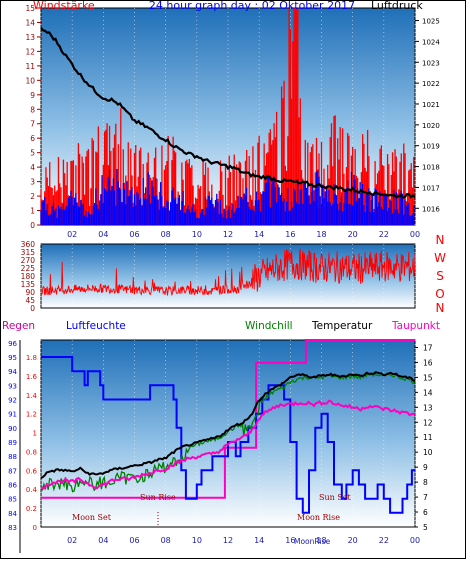 The image size is (470, 562). I want to click on pressure-tick-label: 1020, so click(431, 126).